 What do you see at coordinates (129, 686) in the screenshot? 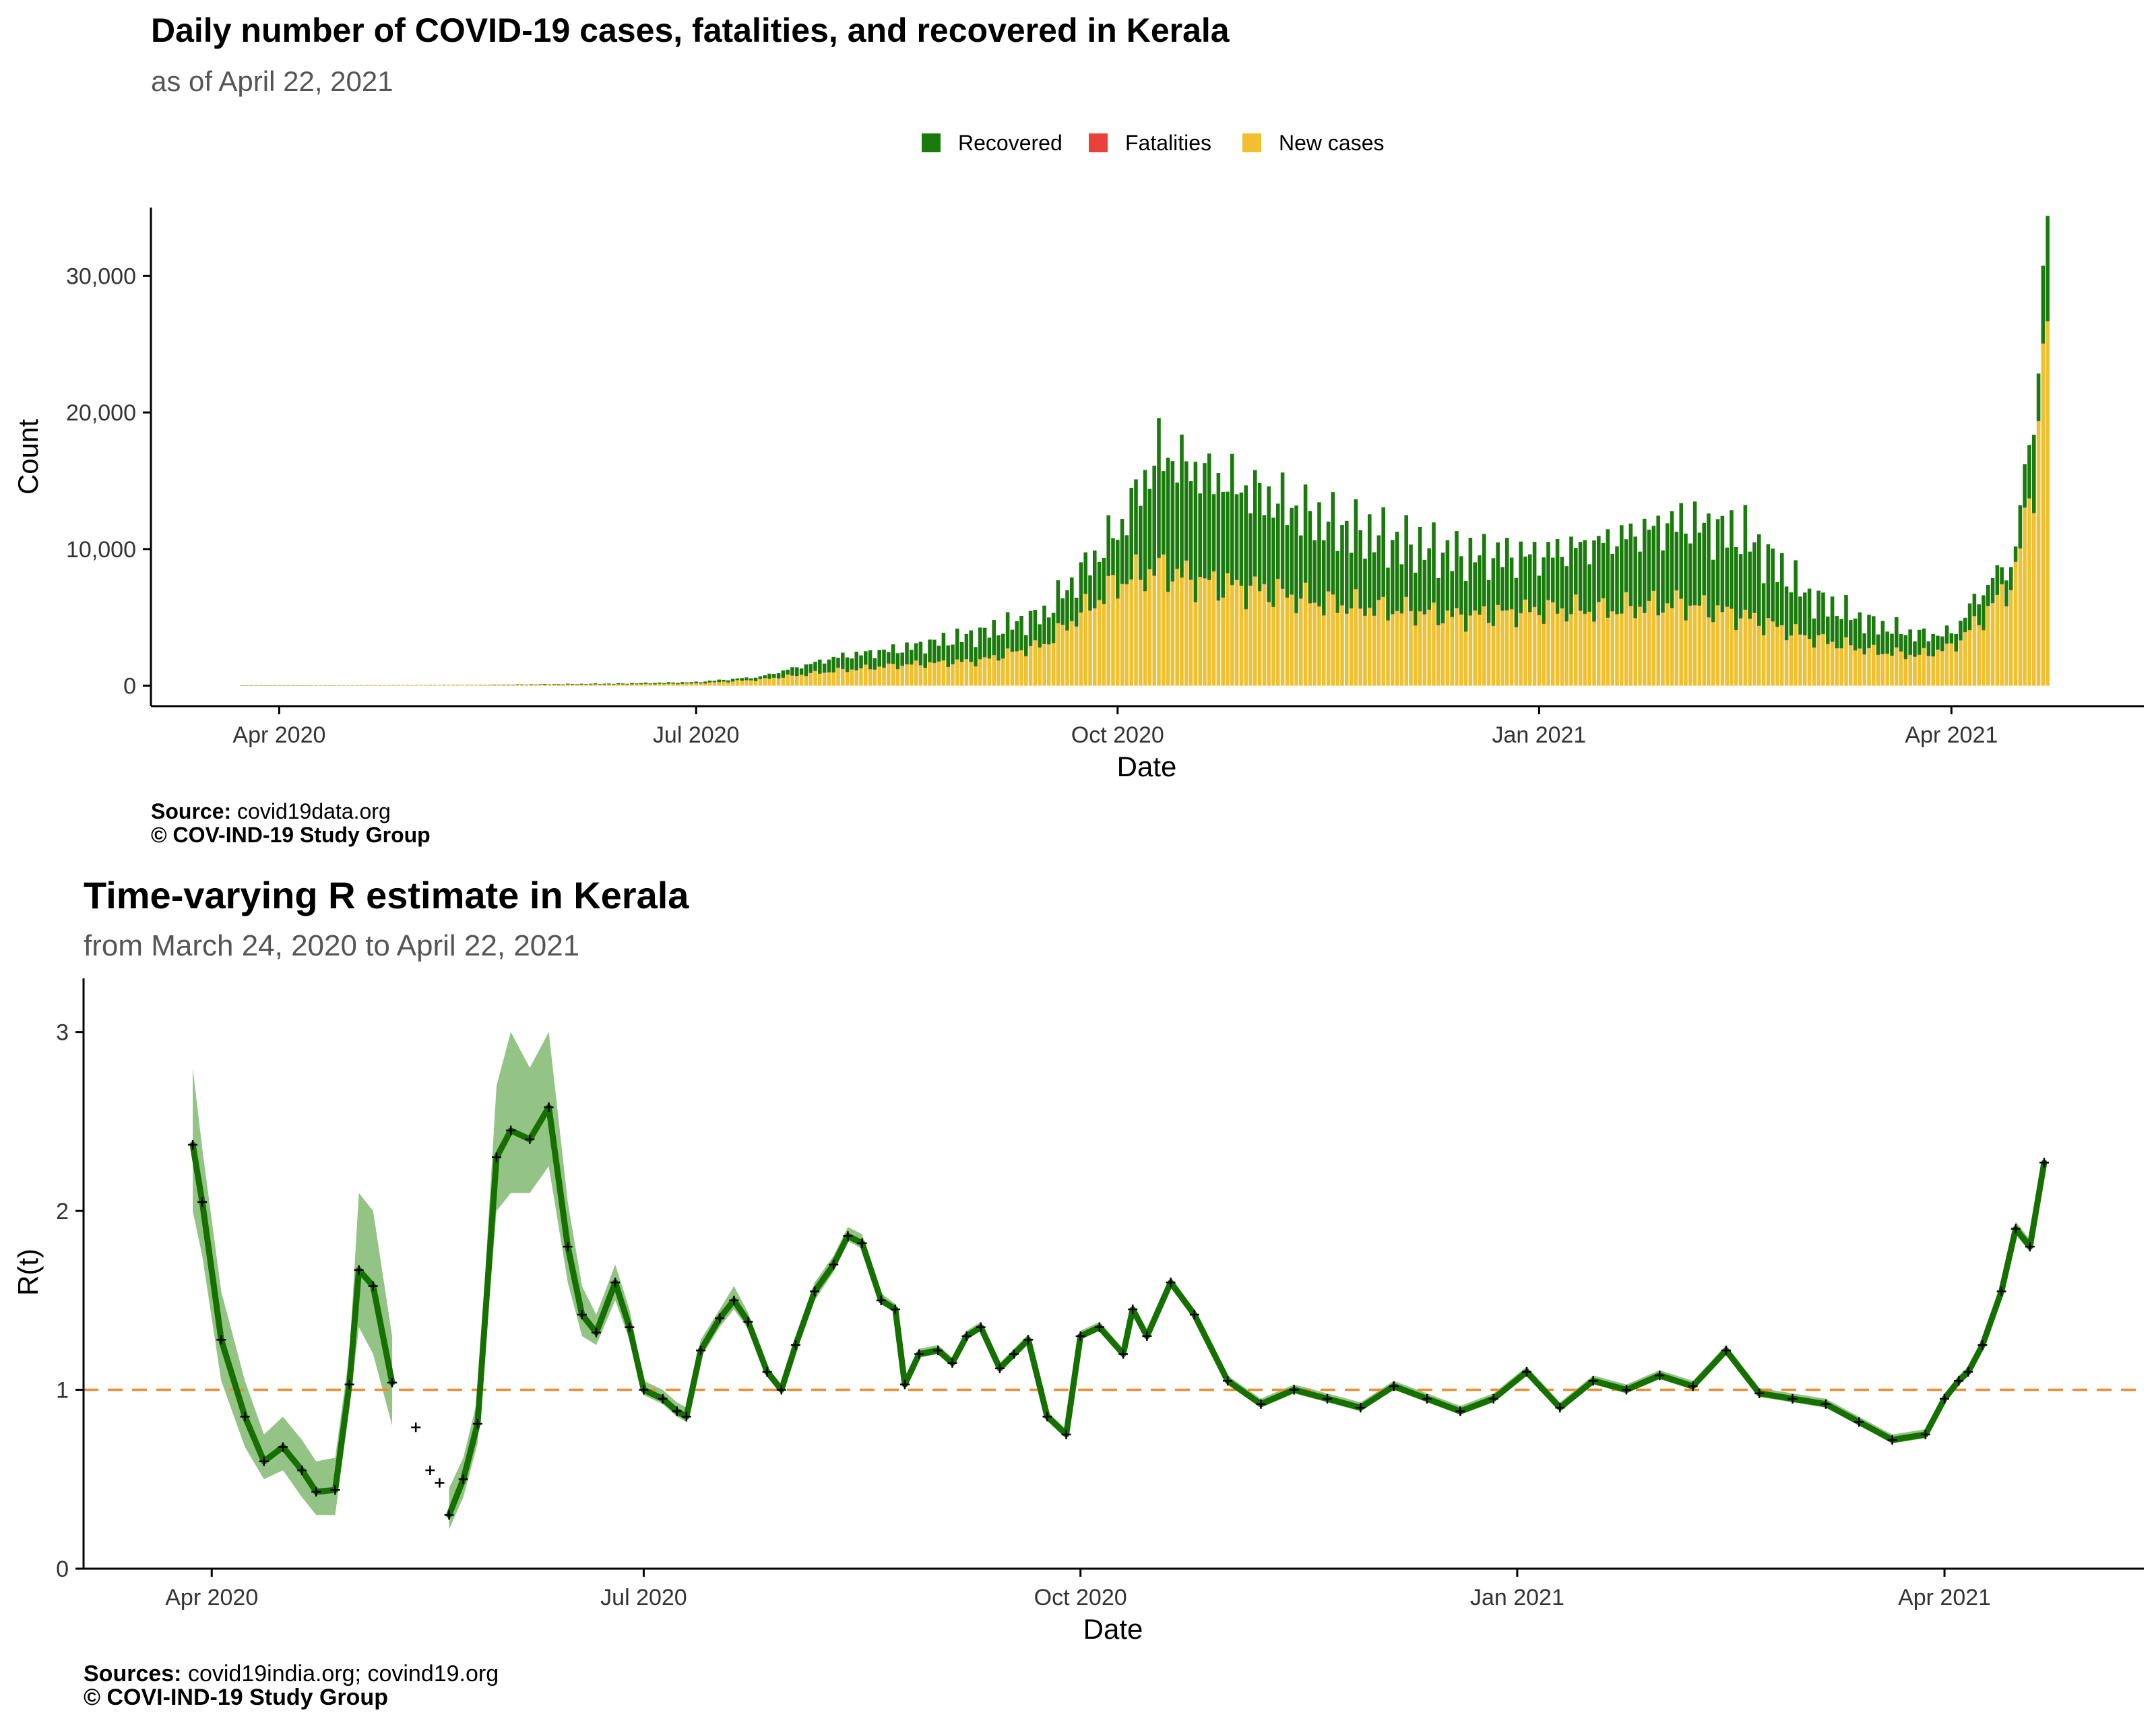
I see `y-tick-label: 0` at bounding box center [129, 686].